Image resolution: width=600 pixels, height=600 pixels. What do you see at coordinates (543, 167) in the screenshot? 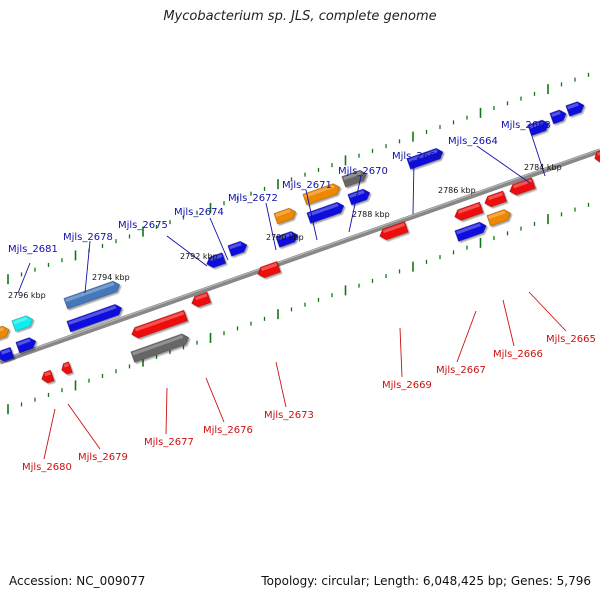
I see `ruler-label: 2784 kbp` at bounding box center [543, 167].